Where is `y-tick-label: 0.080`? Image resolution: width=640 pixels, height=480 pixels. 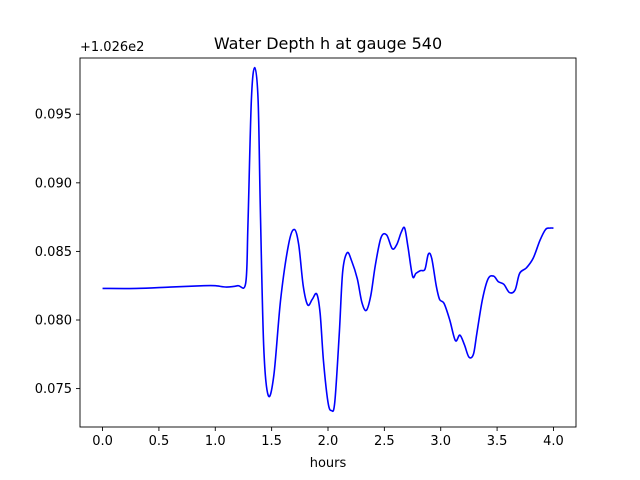 y-tick-label: 0.080 is located at coordinates (53, 321).